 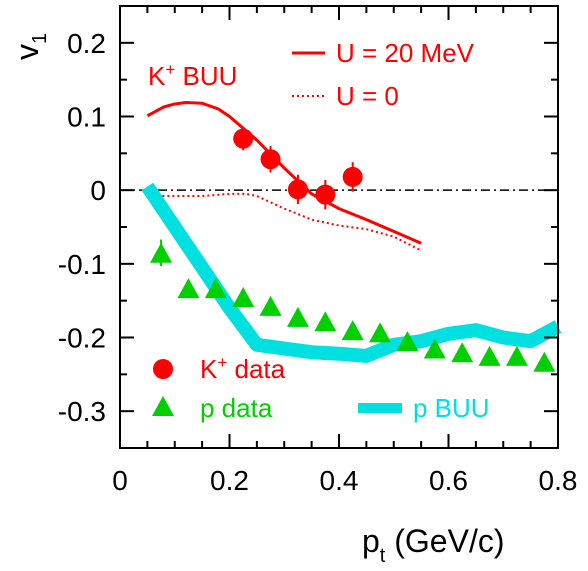 I want to click on legend-u20-label: U = 20 MeV, so click(x=405, y=53).